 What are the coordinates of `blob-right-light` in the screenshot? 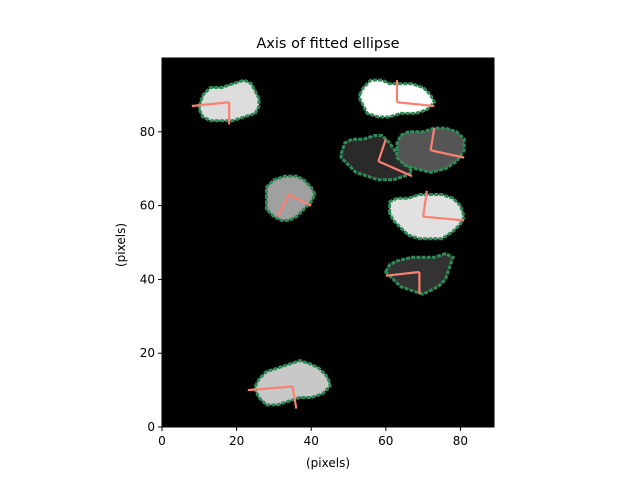 It's located at (427, 215).